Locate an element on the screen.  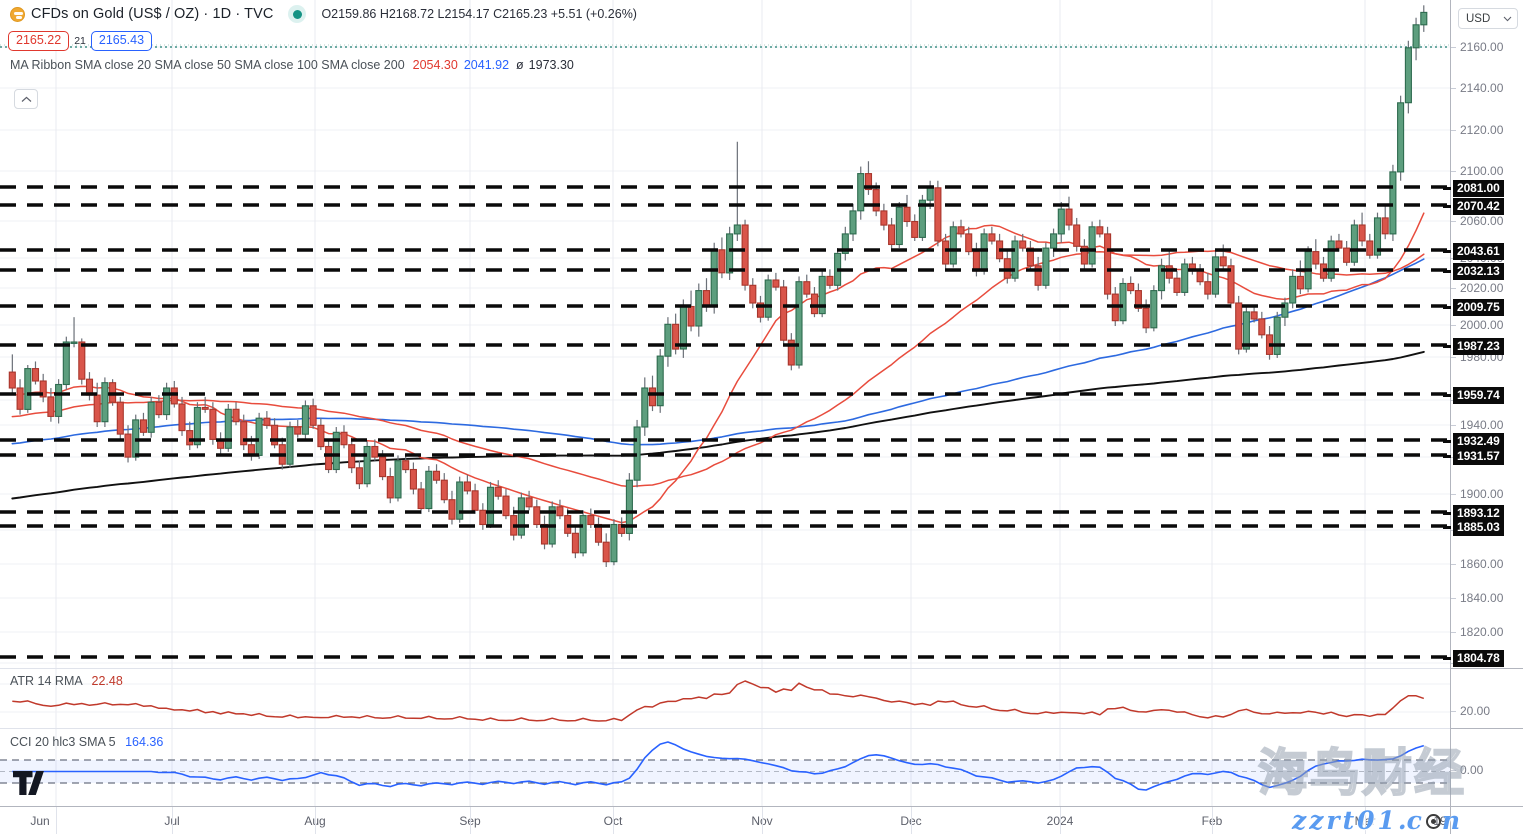
atr-axis-label: 20.00 is located at coordinates (1475, 711).